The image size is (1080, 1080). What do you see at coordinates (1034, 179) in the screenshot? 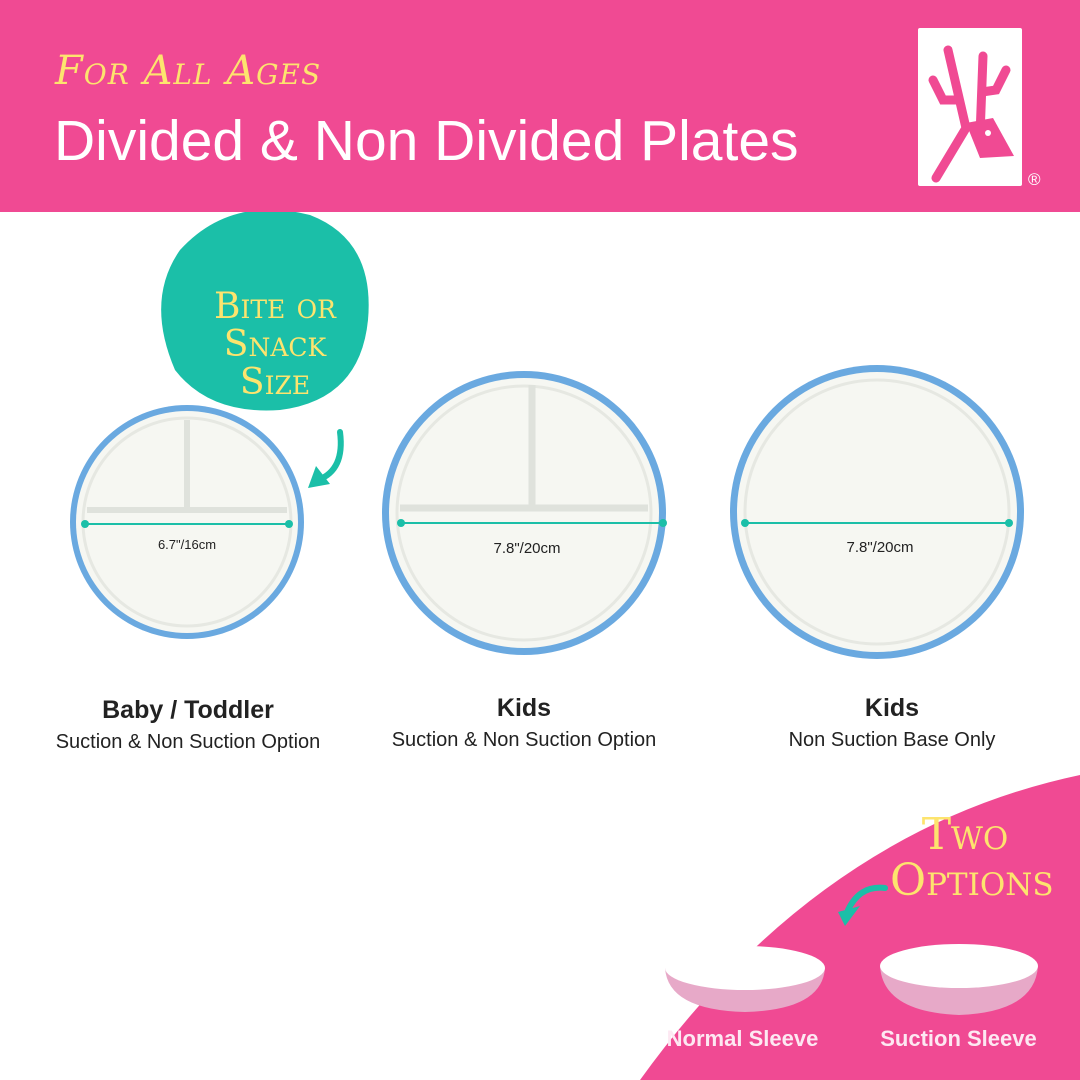
I see `registered-mark: ®` at bounding box center [1034, 179].